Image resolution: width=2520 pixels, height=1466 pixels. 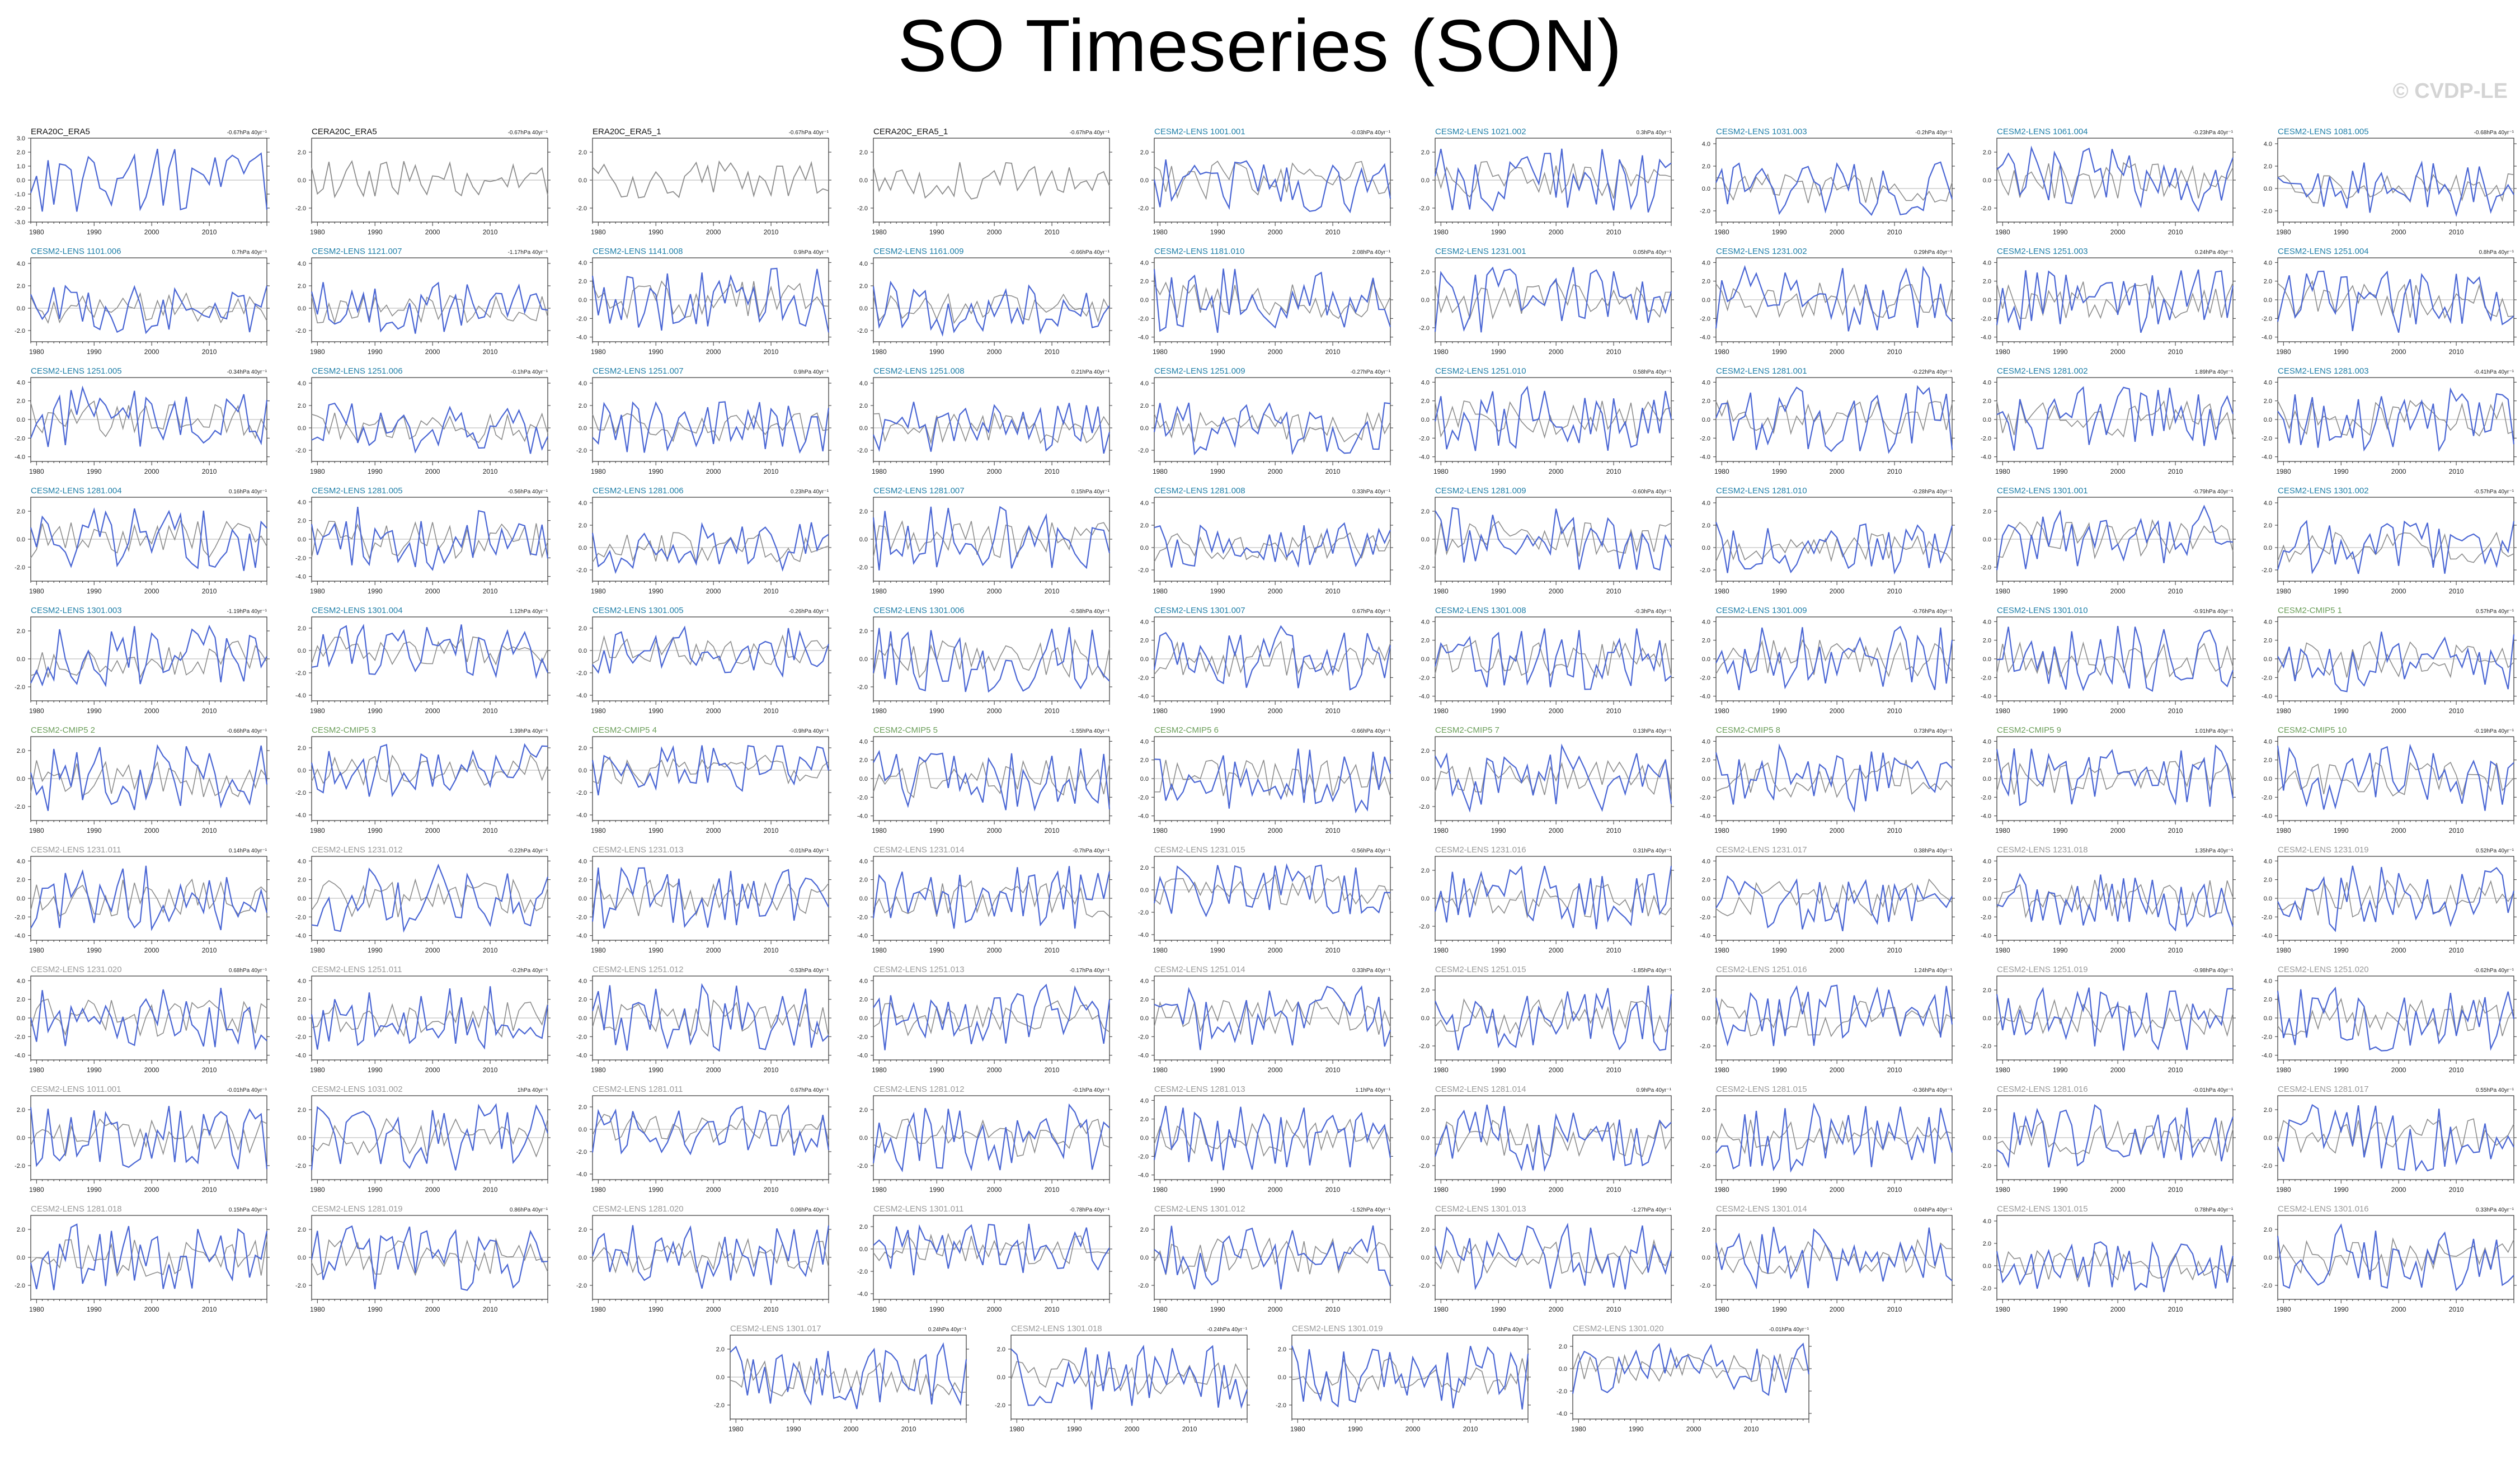 What do you see at coordinates (528, 133) in the screenshot?
I see `panel-trend: -0.67hPa 40yr⁻¹` at bounding box center [528, 133].